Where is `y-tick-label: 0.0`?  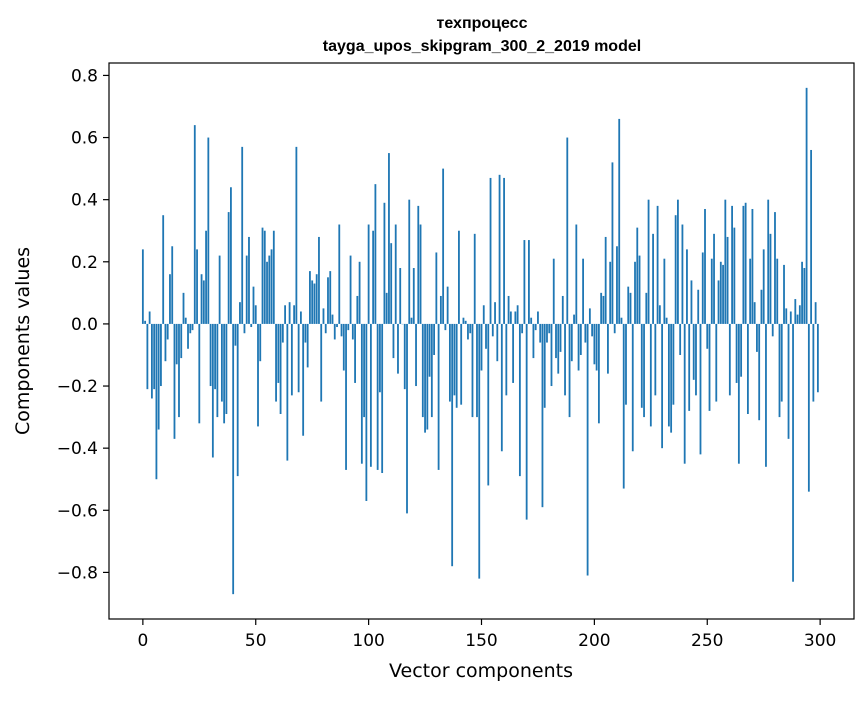 y-tick-label: 0.0 is located at coordinates (84, 325).